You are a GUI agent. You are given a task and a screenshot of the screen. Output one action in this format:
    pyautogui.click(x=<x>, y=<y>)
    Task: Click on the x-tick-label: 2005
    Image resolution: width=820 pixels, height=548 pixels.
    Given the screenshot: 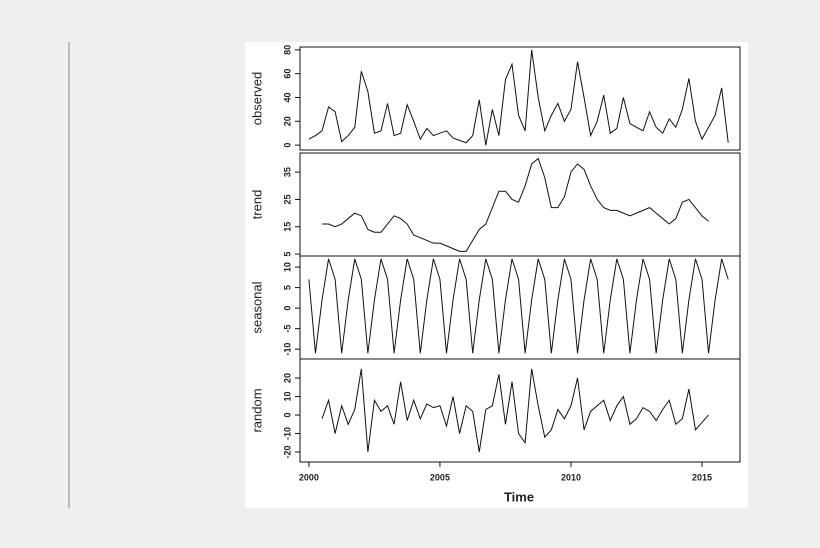 What is the action you would take?
    pyautogui.click(x=440, y=477)
    